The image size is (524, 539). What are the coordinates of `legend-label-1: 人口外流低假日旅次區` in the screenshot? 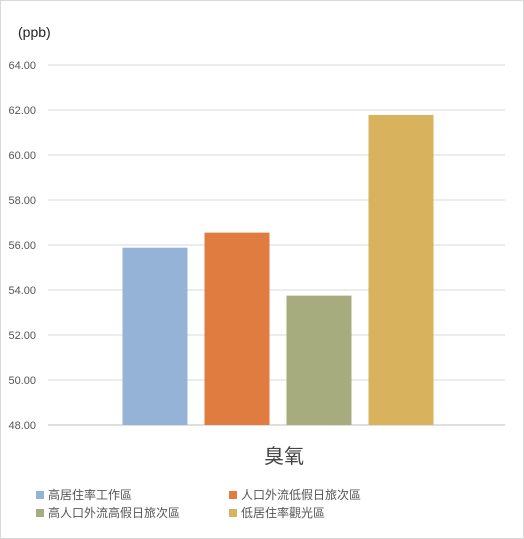 It's located at (301, 495).